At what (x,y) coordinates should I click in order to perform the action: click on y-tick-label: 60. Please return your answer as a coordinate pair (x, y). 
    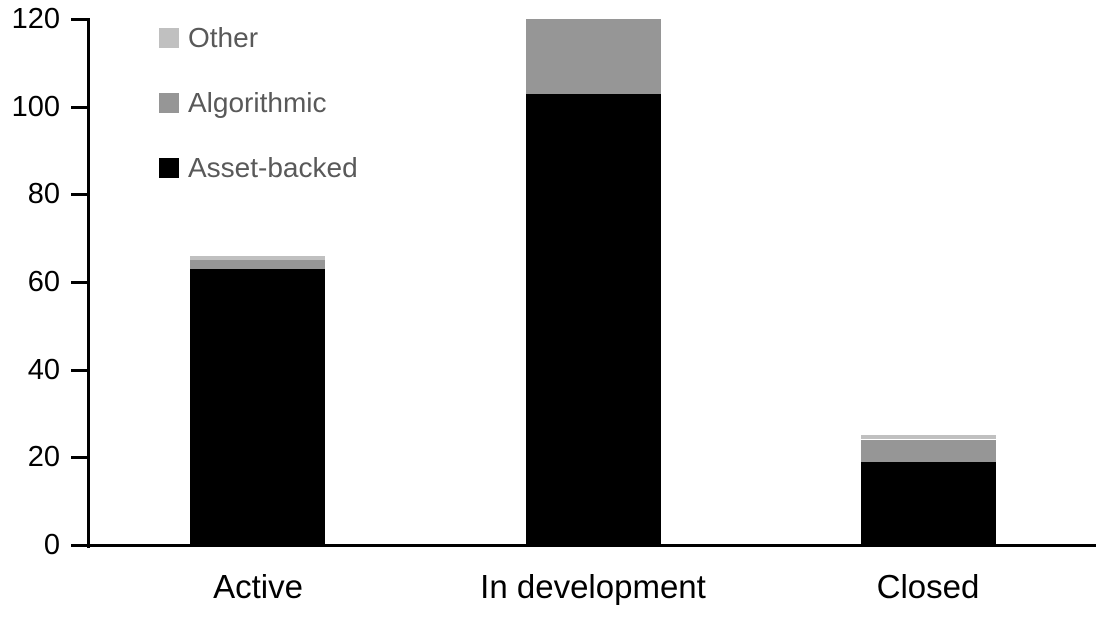
    Looking at the image, I should click on (43, 282).